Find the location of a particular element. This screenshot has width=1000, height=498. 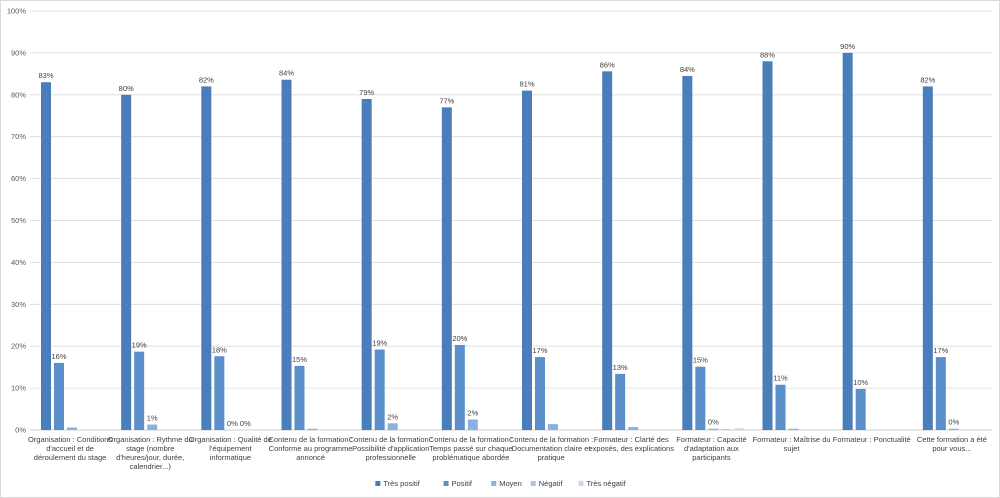

data-label: 20% is located at coordinates (459, 338).